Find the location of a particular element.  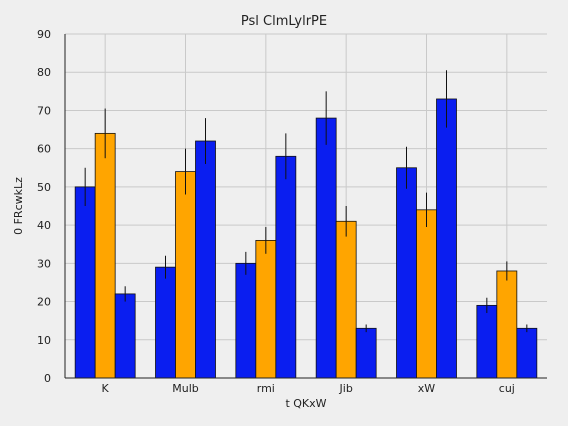

chart-title: Psl ClmLylrPE is located at coordinates (284, 21).